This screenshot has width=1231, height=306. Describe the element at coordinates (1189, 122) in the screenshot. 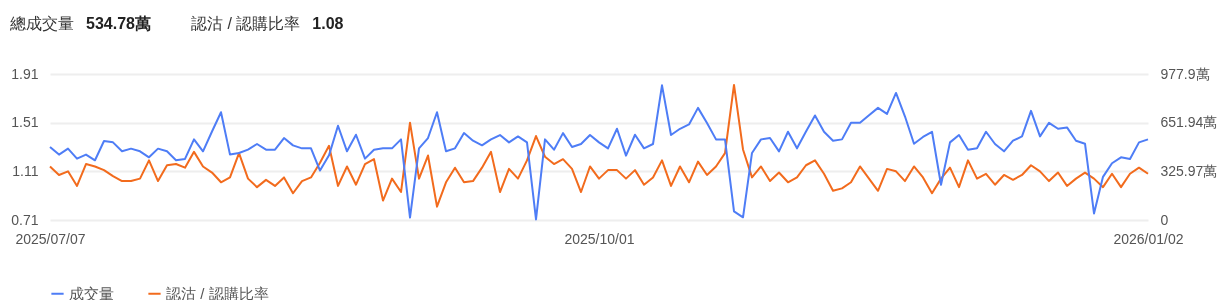

I see `y2-tick-label: 651.94萬` at that location.